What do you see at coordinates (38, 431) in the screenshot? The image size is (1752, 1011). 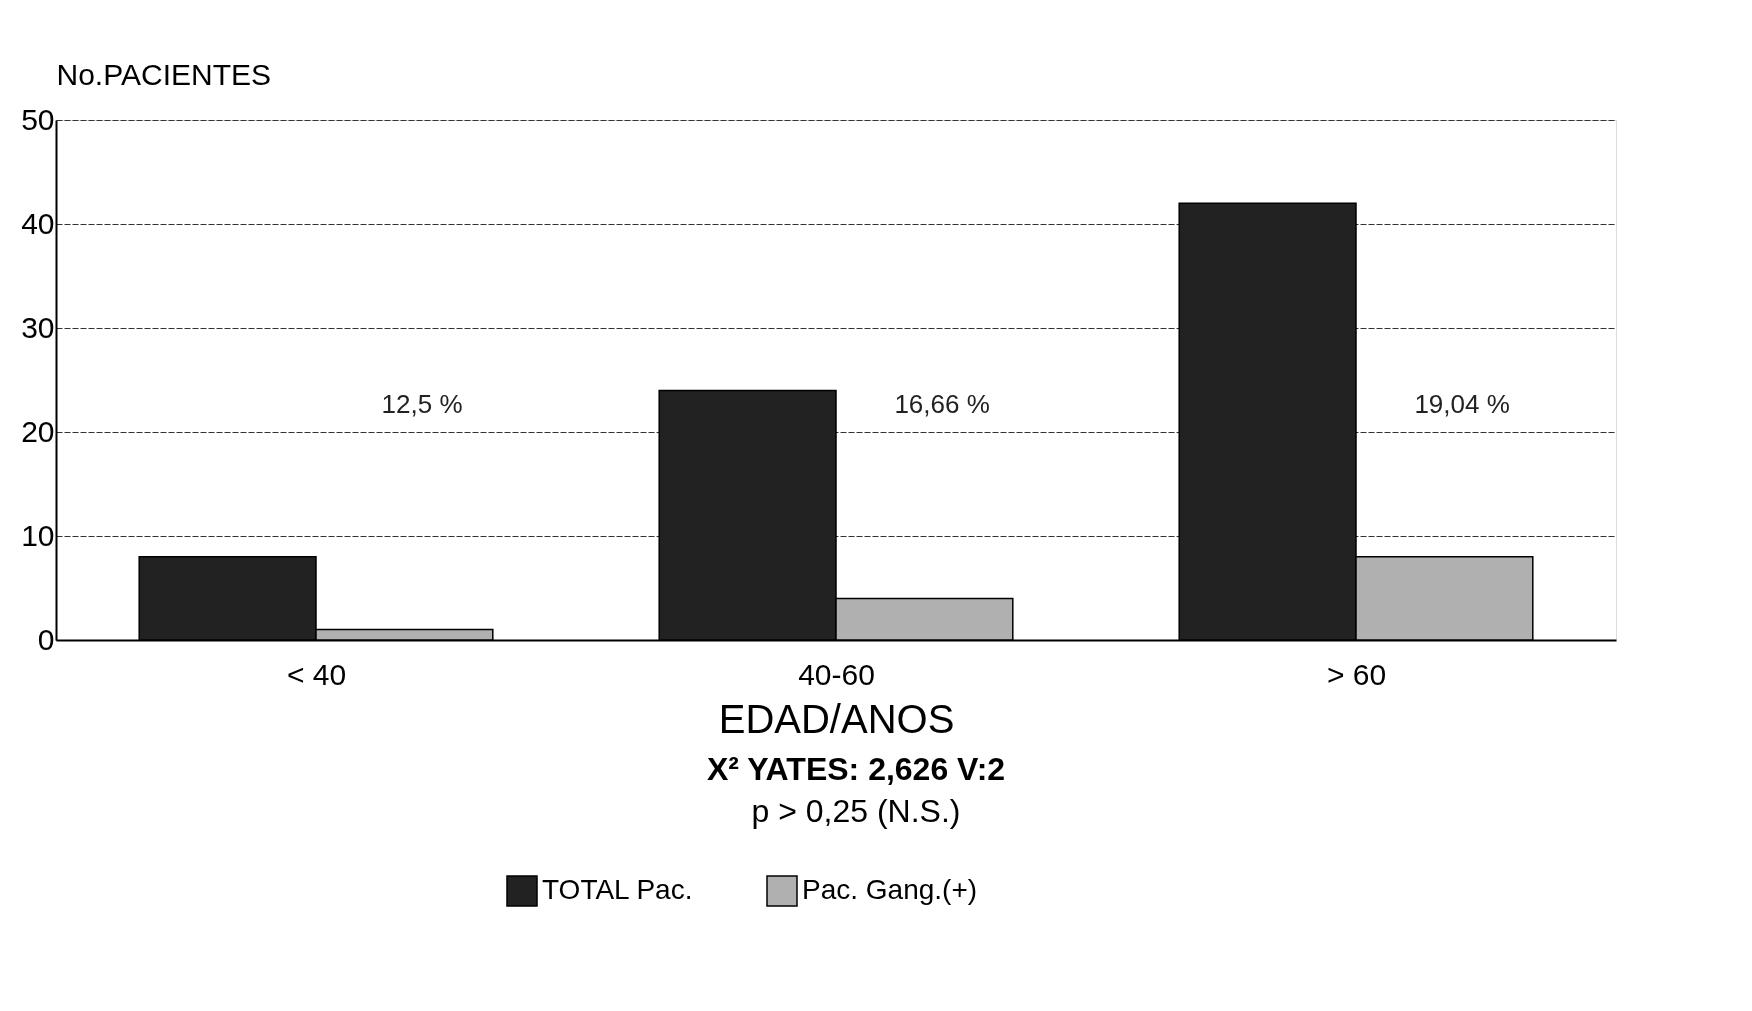 I see `y-tick-label: 20` at bounding box center [38, 431].